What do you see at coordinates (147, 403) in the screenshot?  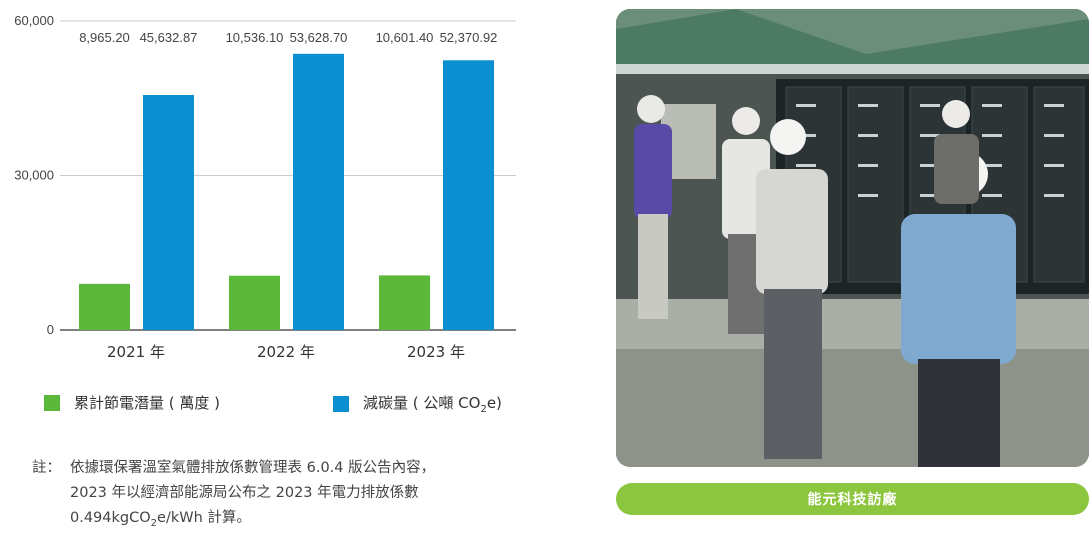 I see `legend-label-energy: 累計節電潛量 ( 萬度 )` at bounding box center [147, 403].